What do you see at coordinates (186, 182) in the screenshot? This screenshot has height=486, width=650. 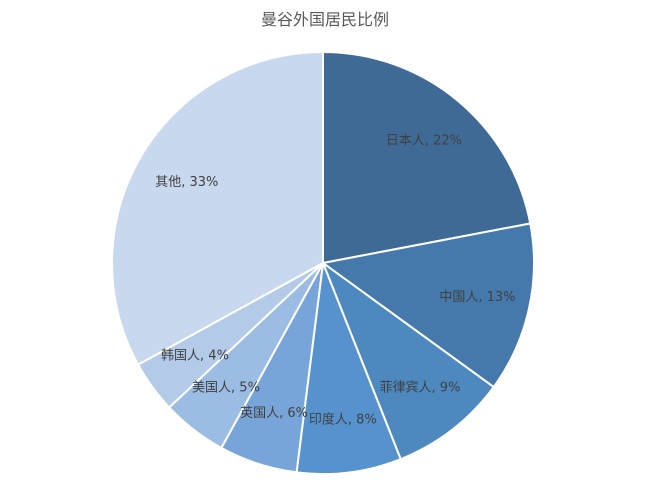 I see `slice-label-8: 其他, 33%` at bounding box center [186, 182].